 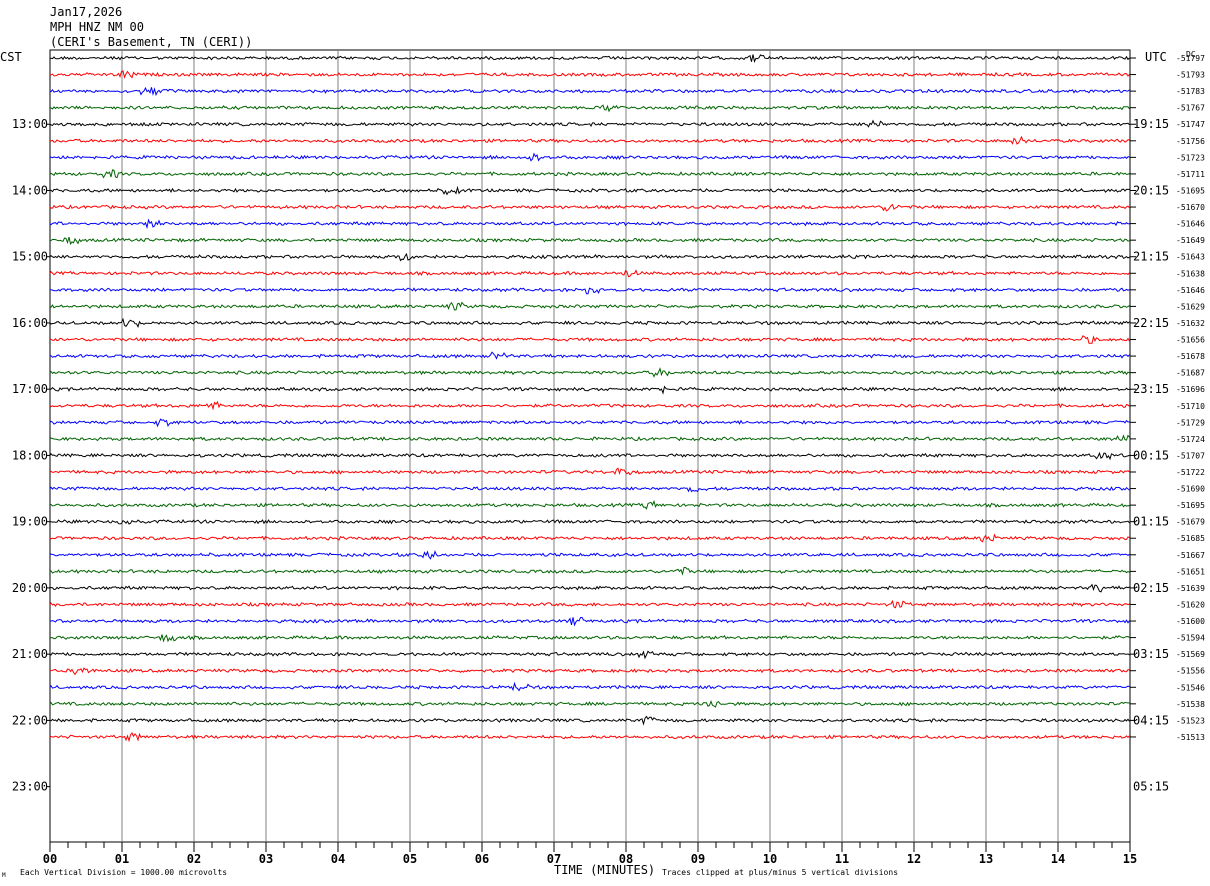 I want to click on x-tick-label: 14, so click(x=1058, y=859).